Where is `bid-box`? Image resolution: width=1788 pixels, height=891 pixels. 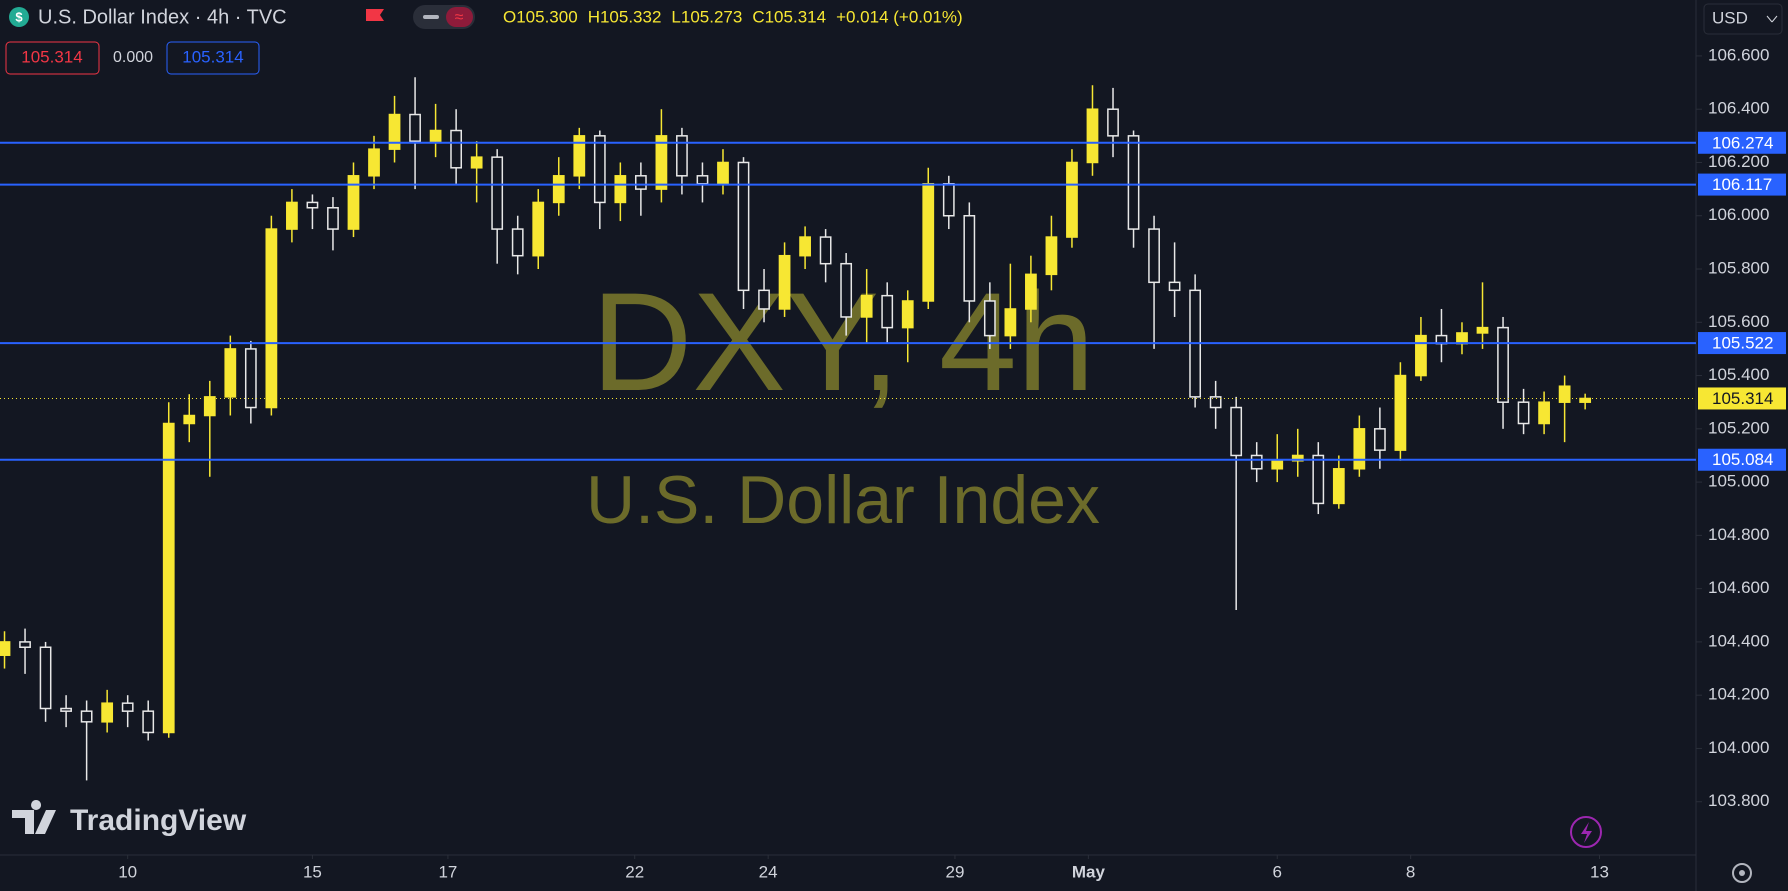 bid-box is located at coordinates (52, 58).